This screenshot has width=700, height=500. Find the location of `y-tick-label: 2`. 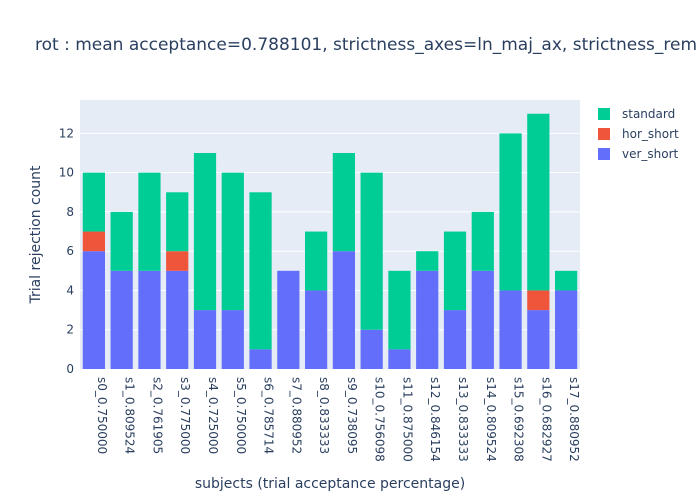

y-tick-label: 2 is located at coordinates (70, 330).